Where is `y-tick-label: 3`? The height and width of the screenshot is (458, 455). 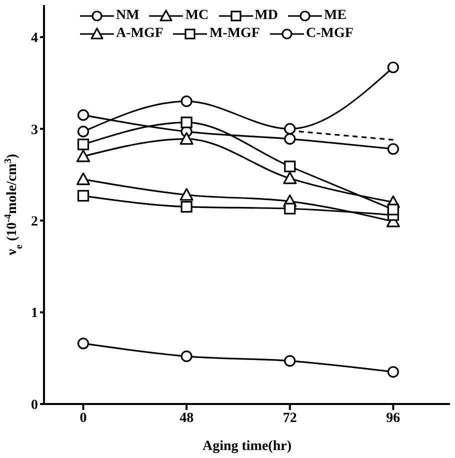
y-tick-label: 3 is located at coordinates (34, 130).